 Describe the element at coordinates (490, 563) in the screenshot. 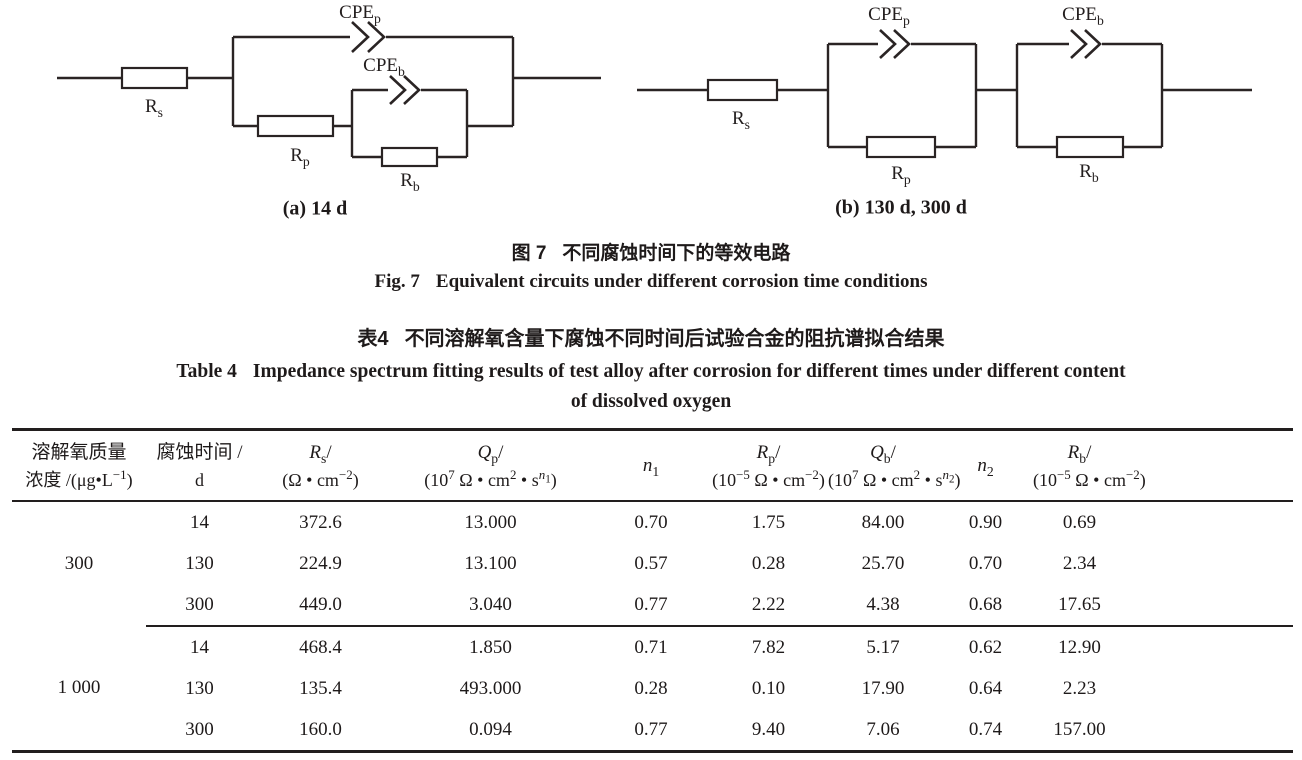

I see `cell-qp: 13.100` at that location.